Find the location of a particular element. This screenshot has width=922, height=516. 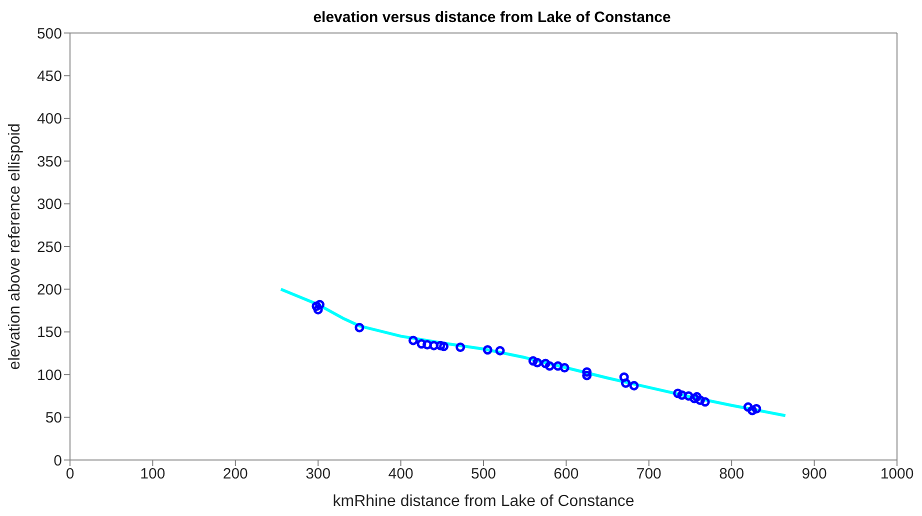

y-tick-label: 500 is located at coordinates (49, 33).